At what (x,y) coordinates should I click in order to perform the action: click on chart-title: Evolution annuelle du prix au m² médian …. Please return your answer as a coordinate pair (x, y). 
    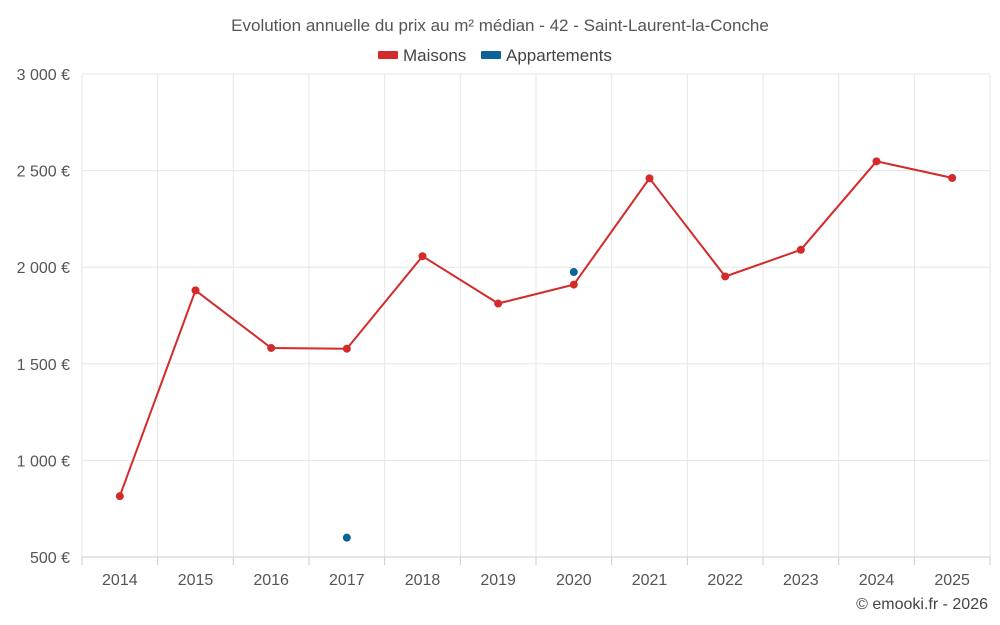
    Looking at the image, I should click on (500, 25).